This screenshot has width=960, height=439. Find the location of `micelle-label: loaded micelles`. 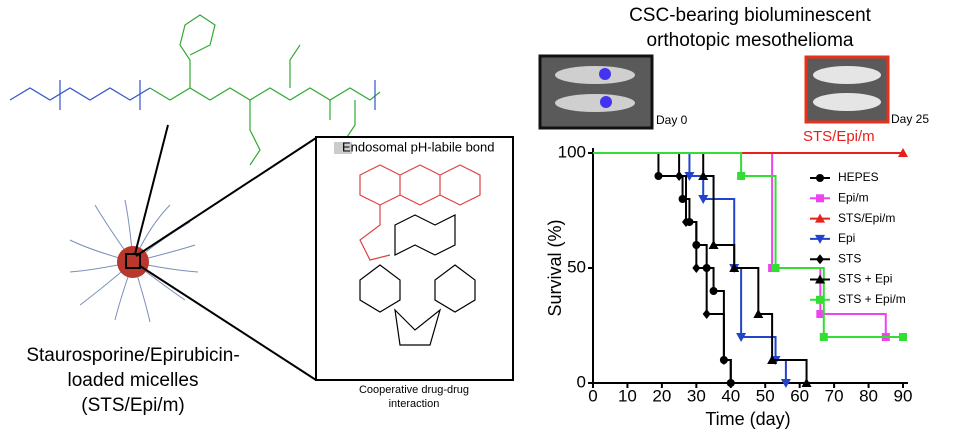

micelle-label: loaded micelles is located at coordinates (133, 380).